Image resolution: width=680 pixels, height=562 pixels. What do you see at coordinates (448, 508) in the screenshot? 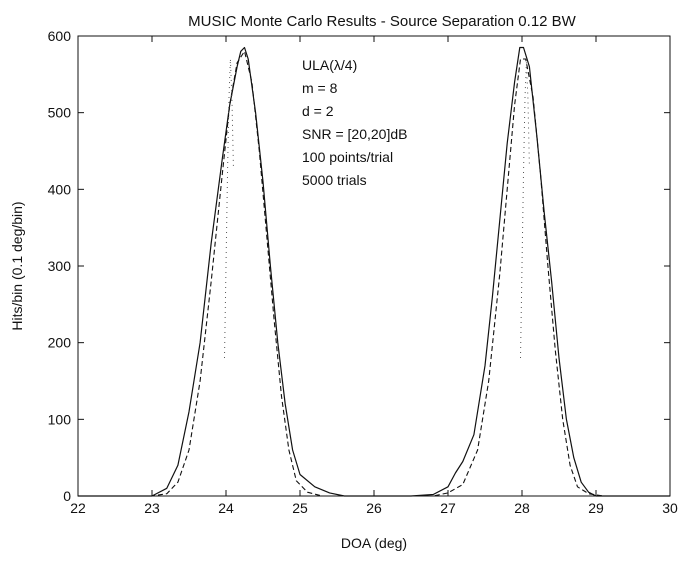
I see `x-tick-label: 27` at bounding box center [448, 508].